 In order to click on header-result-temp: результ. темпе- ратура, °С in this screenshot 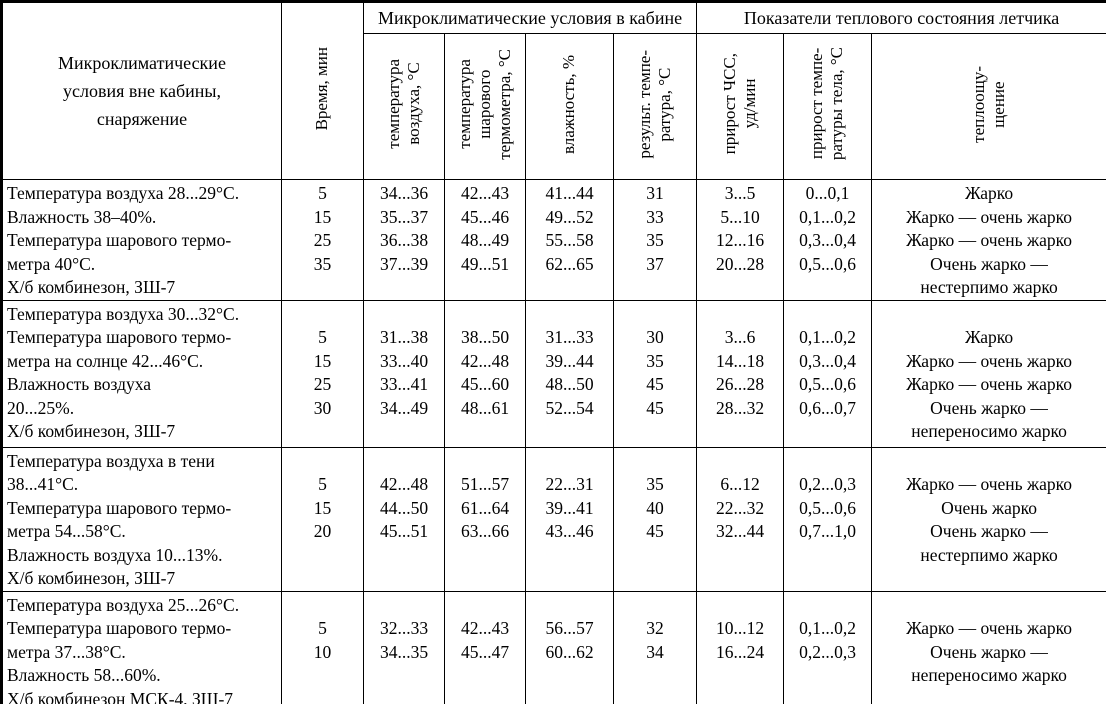, I will do `click(655, 106)`.